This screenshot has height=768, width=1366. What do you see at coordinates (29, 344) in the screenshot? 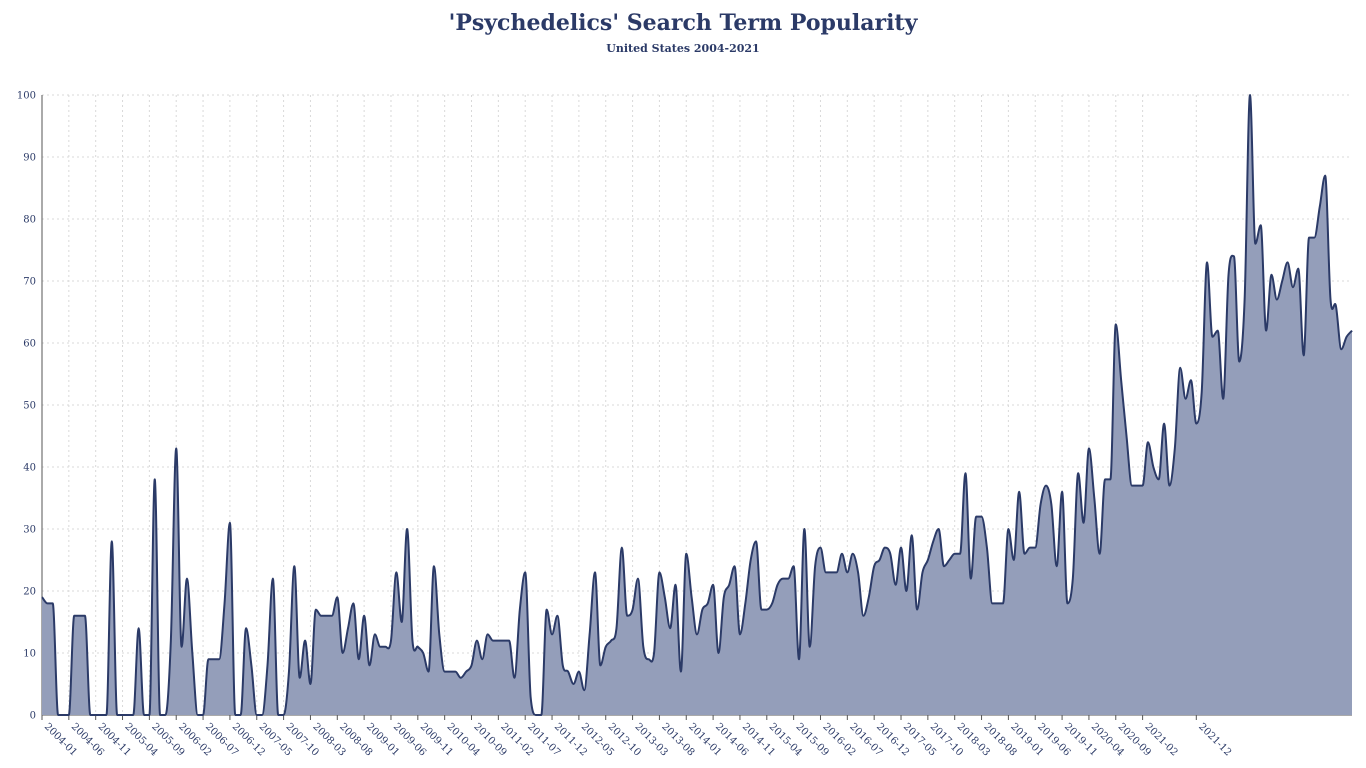
I see `y-tick-label: 60` at bounding box center [29, 344].